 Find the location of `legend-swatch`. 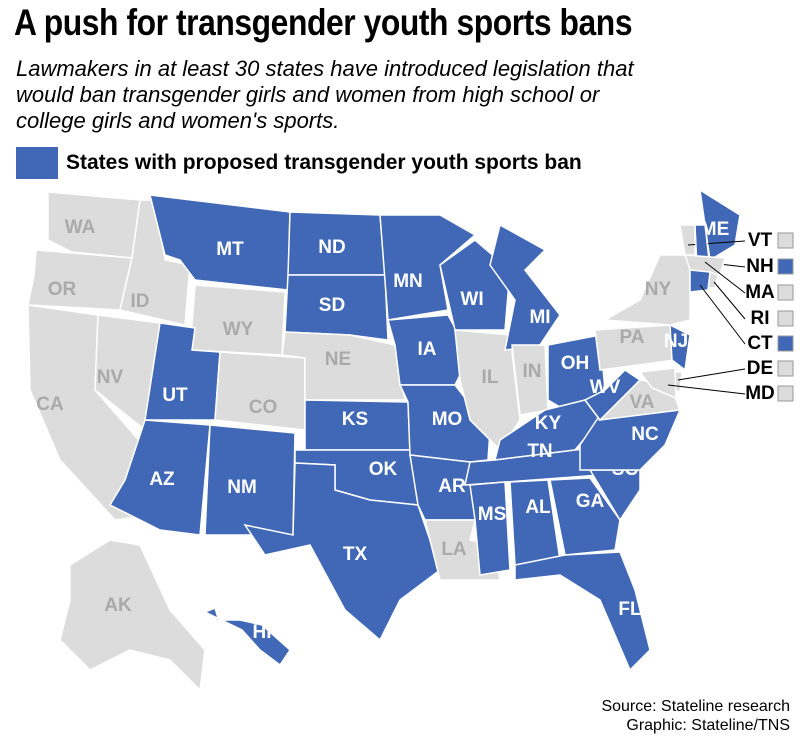

legend-swatch is located at coordinates (37, 163).